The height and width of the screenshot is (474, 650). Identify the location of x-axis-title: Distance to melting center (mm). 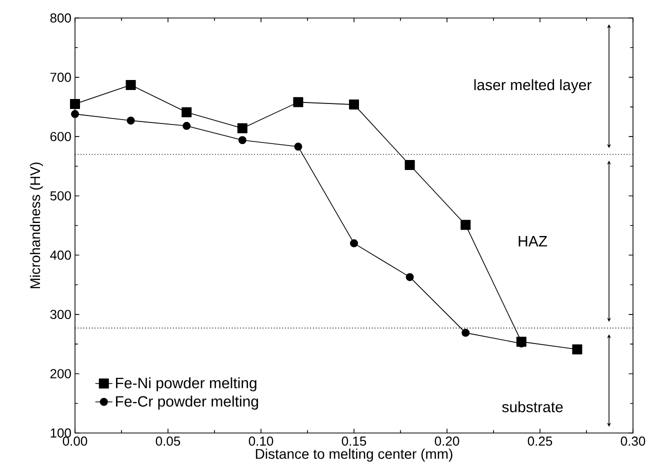
(354, 455).